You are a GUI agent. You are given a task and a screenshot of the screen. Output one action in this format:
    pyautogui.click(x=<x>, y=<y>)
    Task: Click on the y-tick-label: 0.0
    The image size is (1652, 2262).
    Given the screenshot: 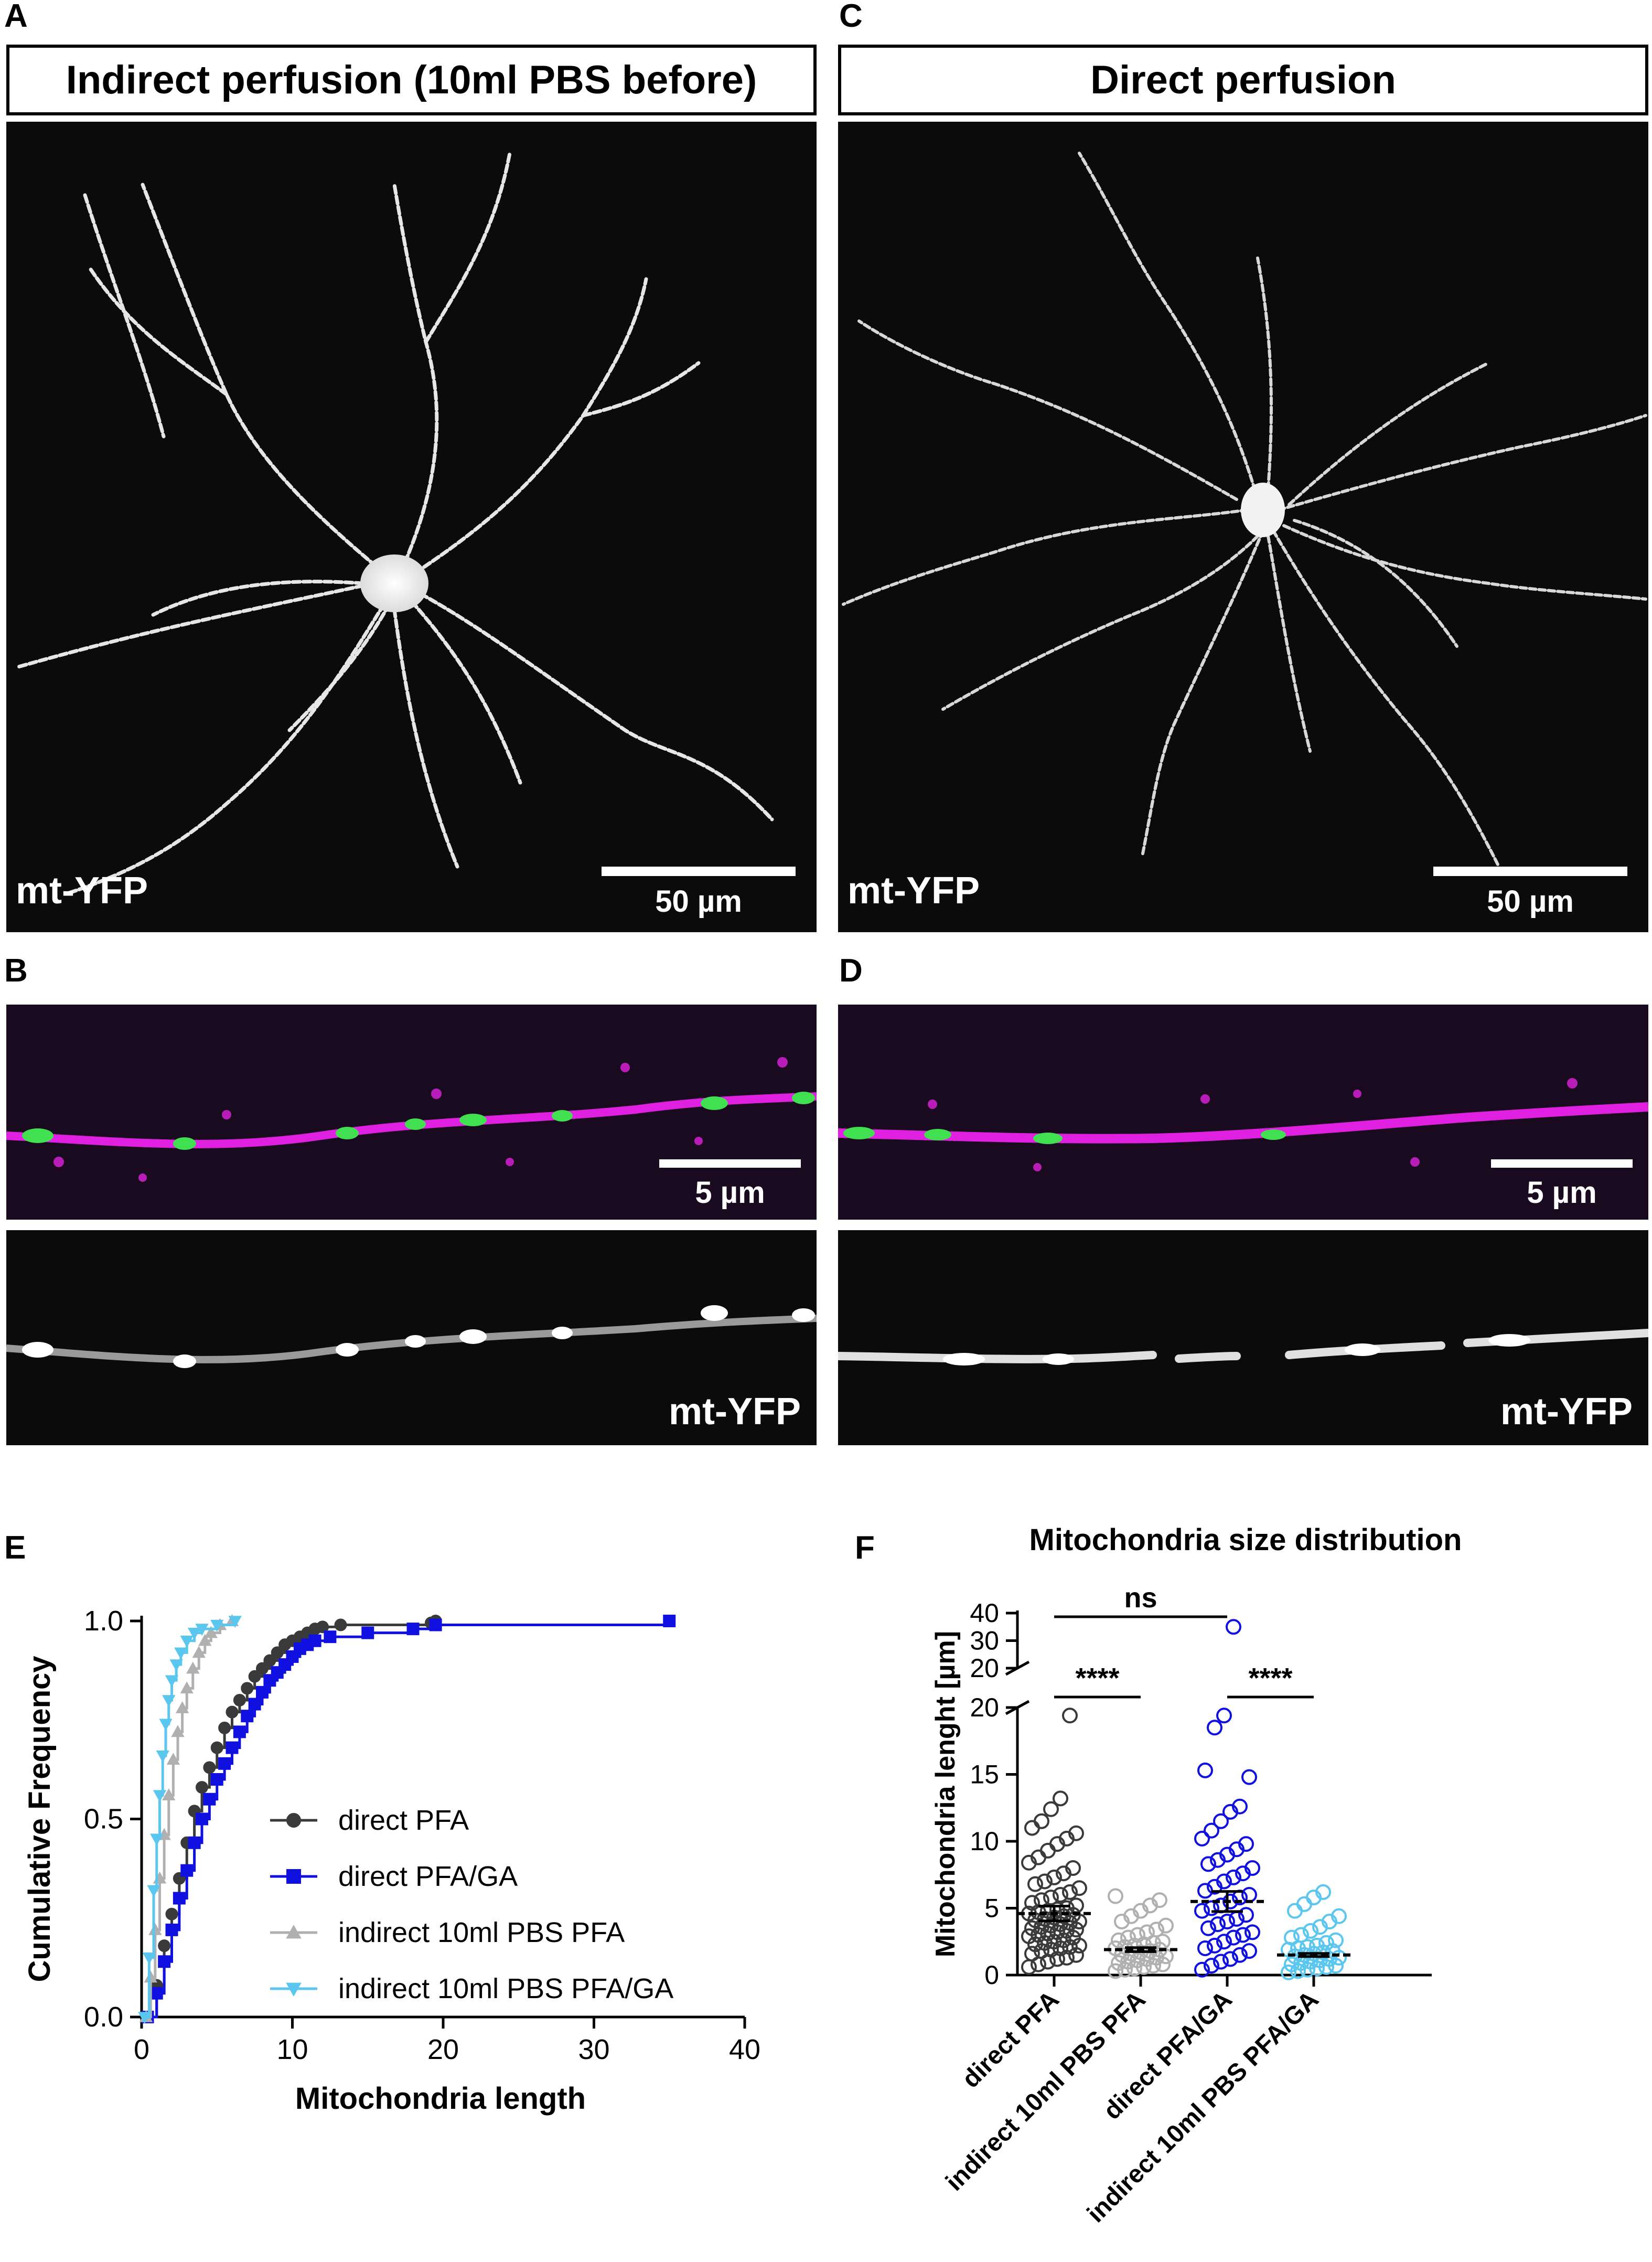 What is the action you would take?
    pyautogui.click(x=103, y=2017)
    